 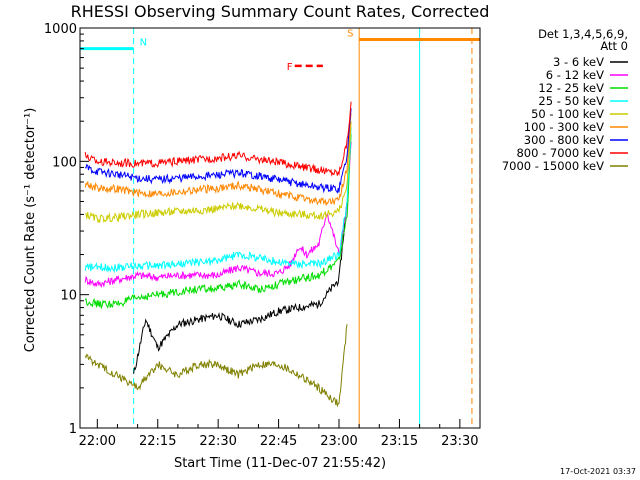 I want to click on y-tick-label: 1000, so click(x=60, y=29).